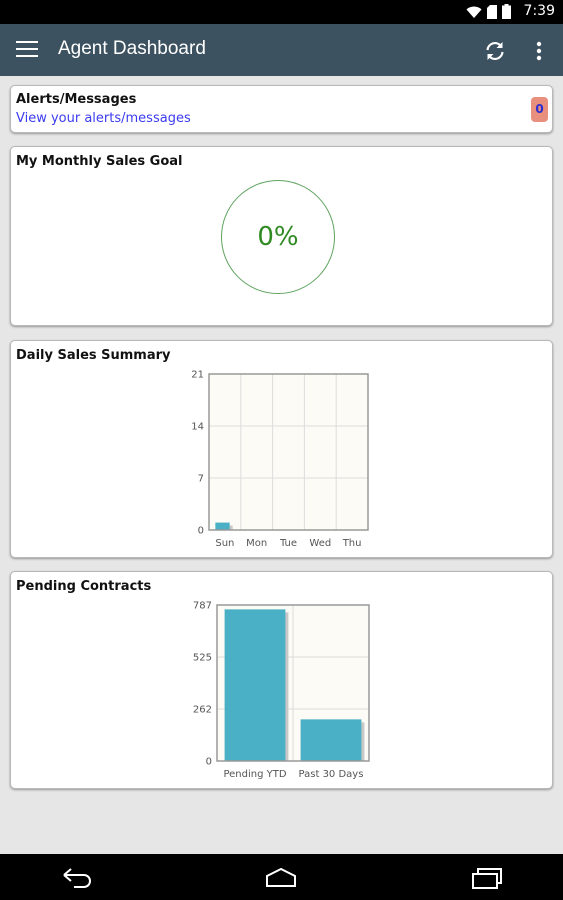 The width and height of the screenshot is (563, 900). Describe the element at coordinates (492, 11) in the screenshot. I see `sim-icon` at that location.